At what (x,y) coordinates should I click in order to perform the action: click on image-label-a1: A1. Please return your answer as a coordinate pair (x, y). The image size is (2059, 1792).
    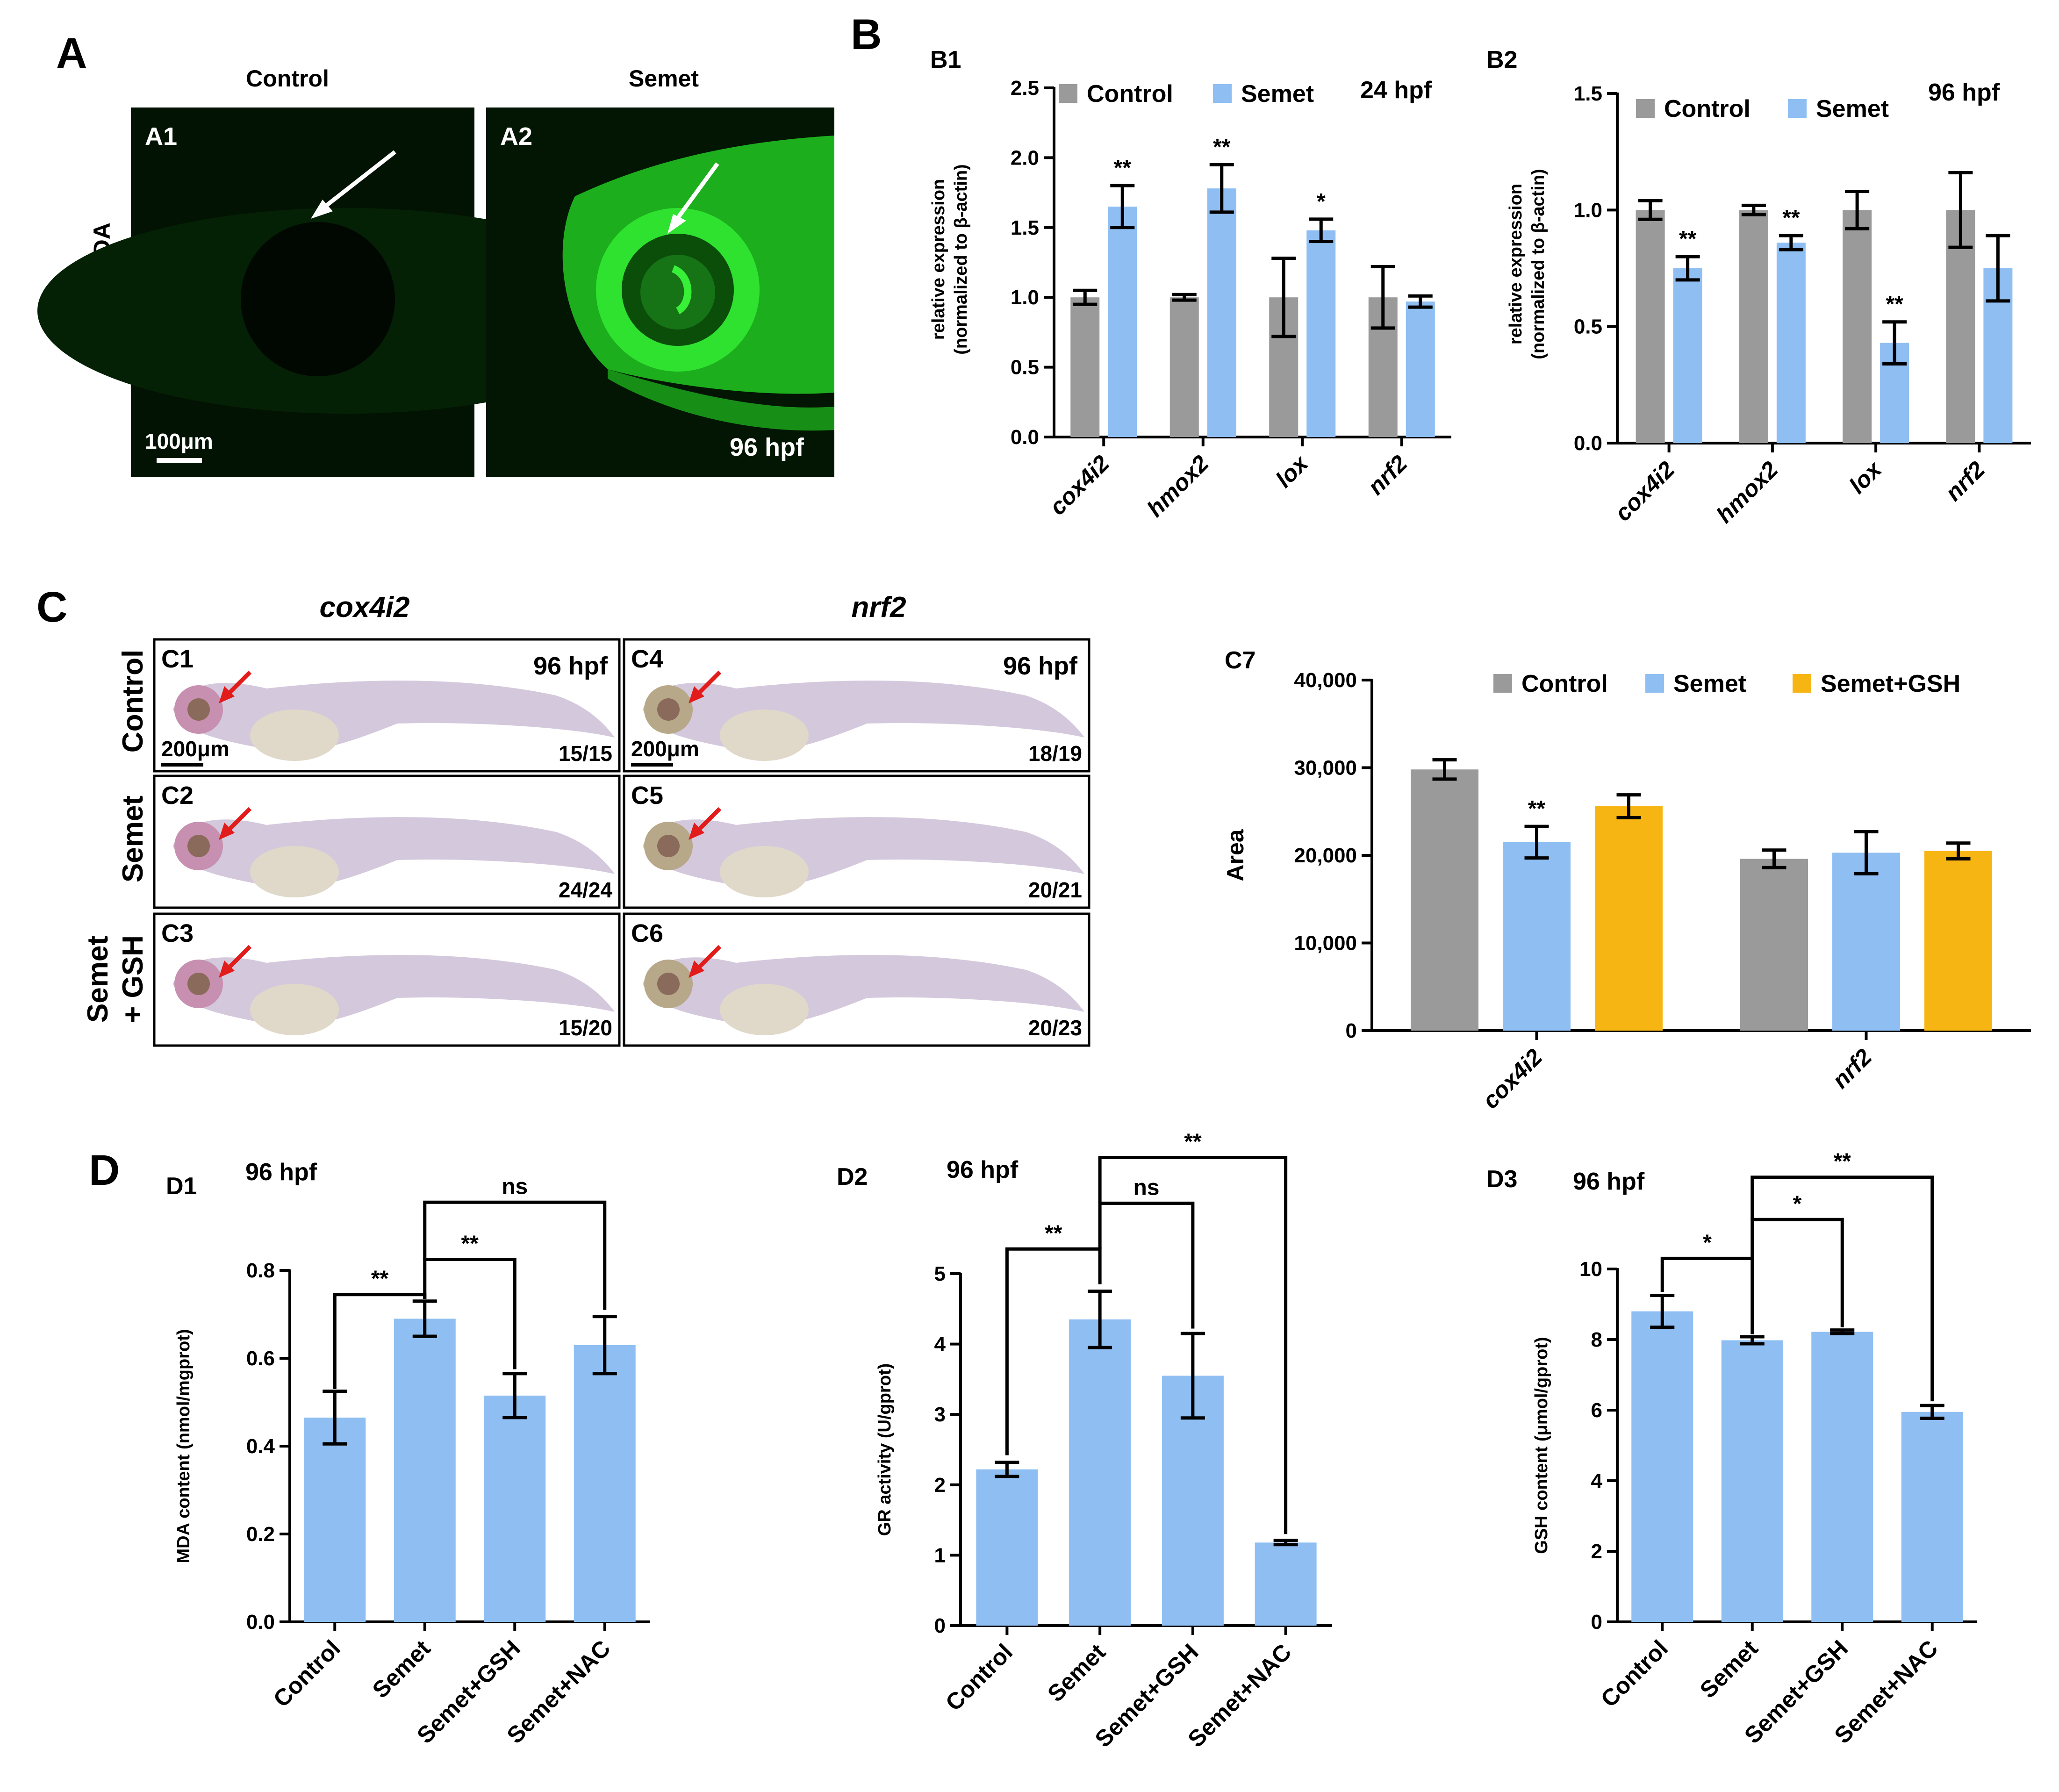
    Looking at the image, I should click on (161, 136).